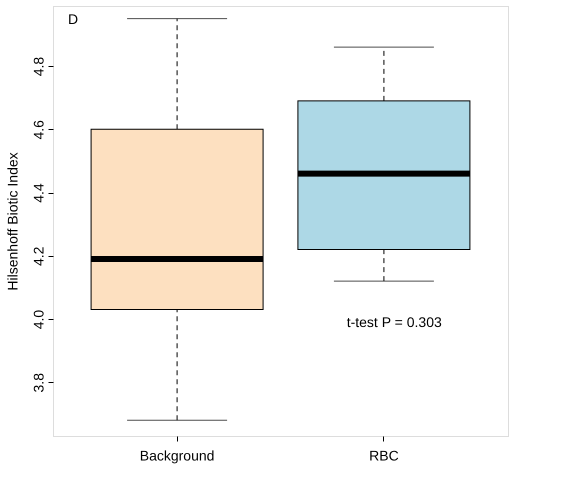 This screenshot has height=493, width=568. Describe the element at coordinates (38, 382) in the screenshot. I see `y-tick-label: 3.8` at that location.